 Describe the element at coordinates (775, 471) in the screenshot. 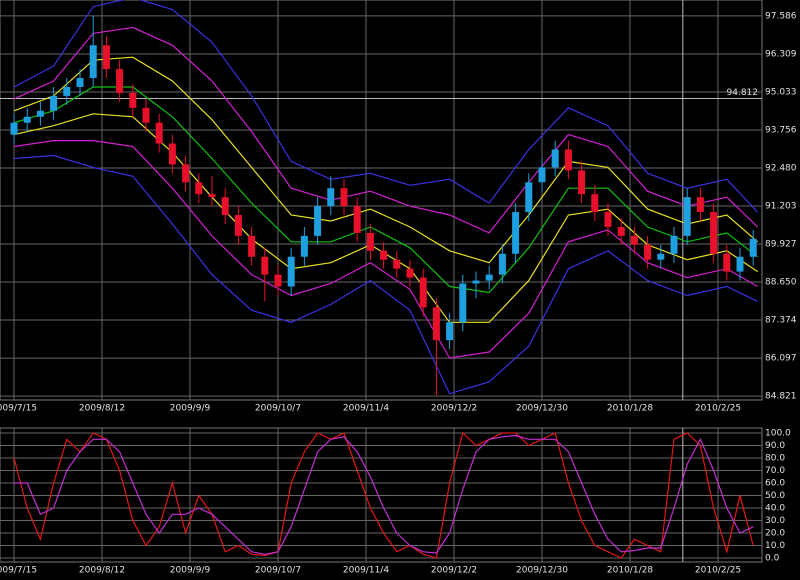

I see `y-tick-label: 70.0` at that location.